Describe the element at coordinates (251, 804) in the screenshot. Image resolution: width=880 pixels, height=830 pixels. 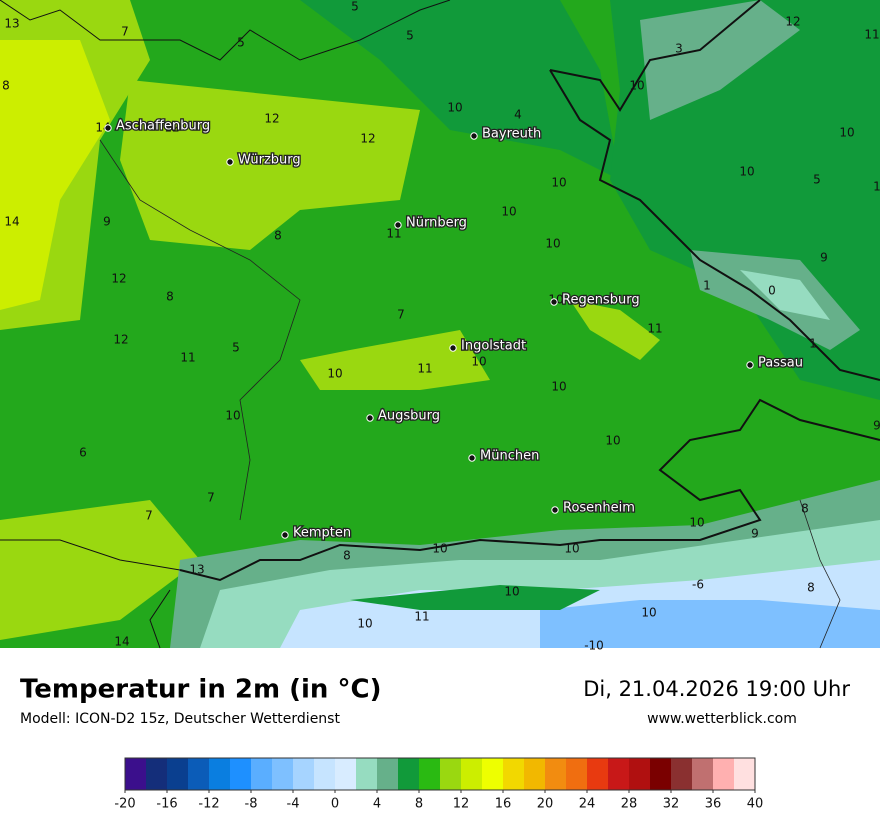
I see `legend-tick-label: -8` at that location.